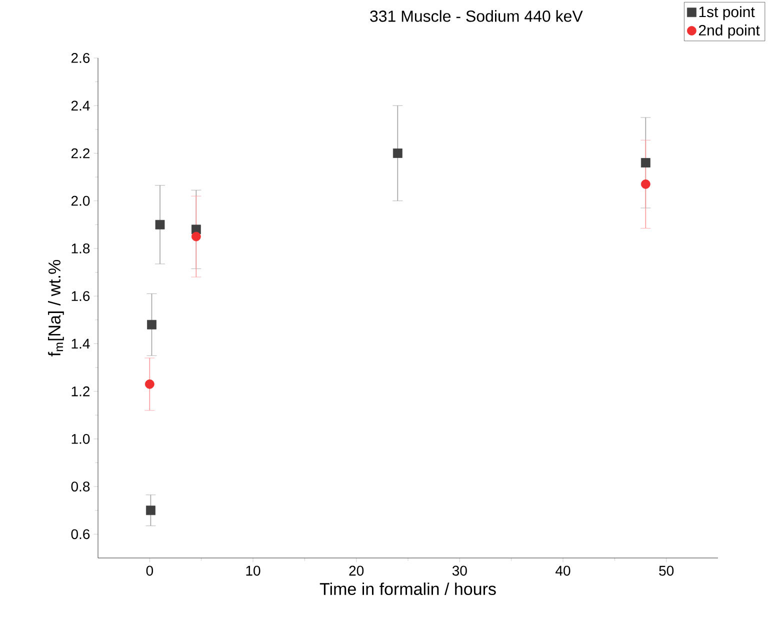  What do you see at coordinates (80, 201) in the screenshot?
I see `y-tick-label: 2.0` at bounding box center [80, 201].